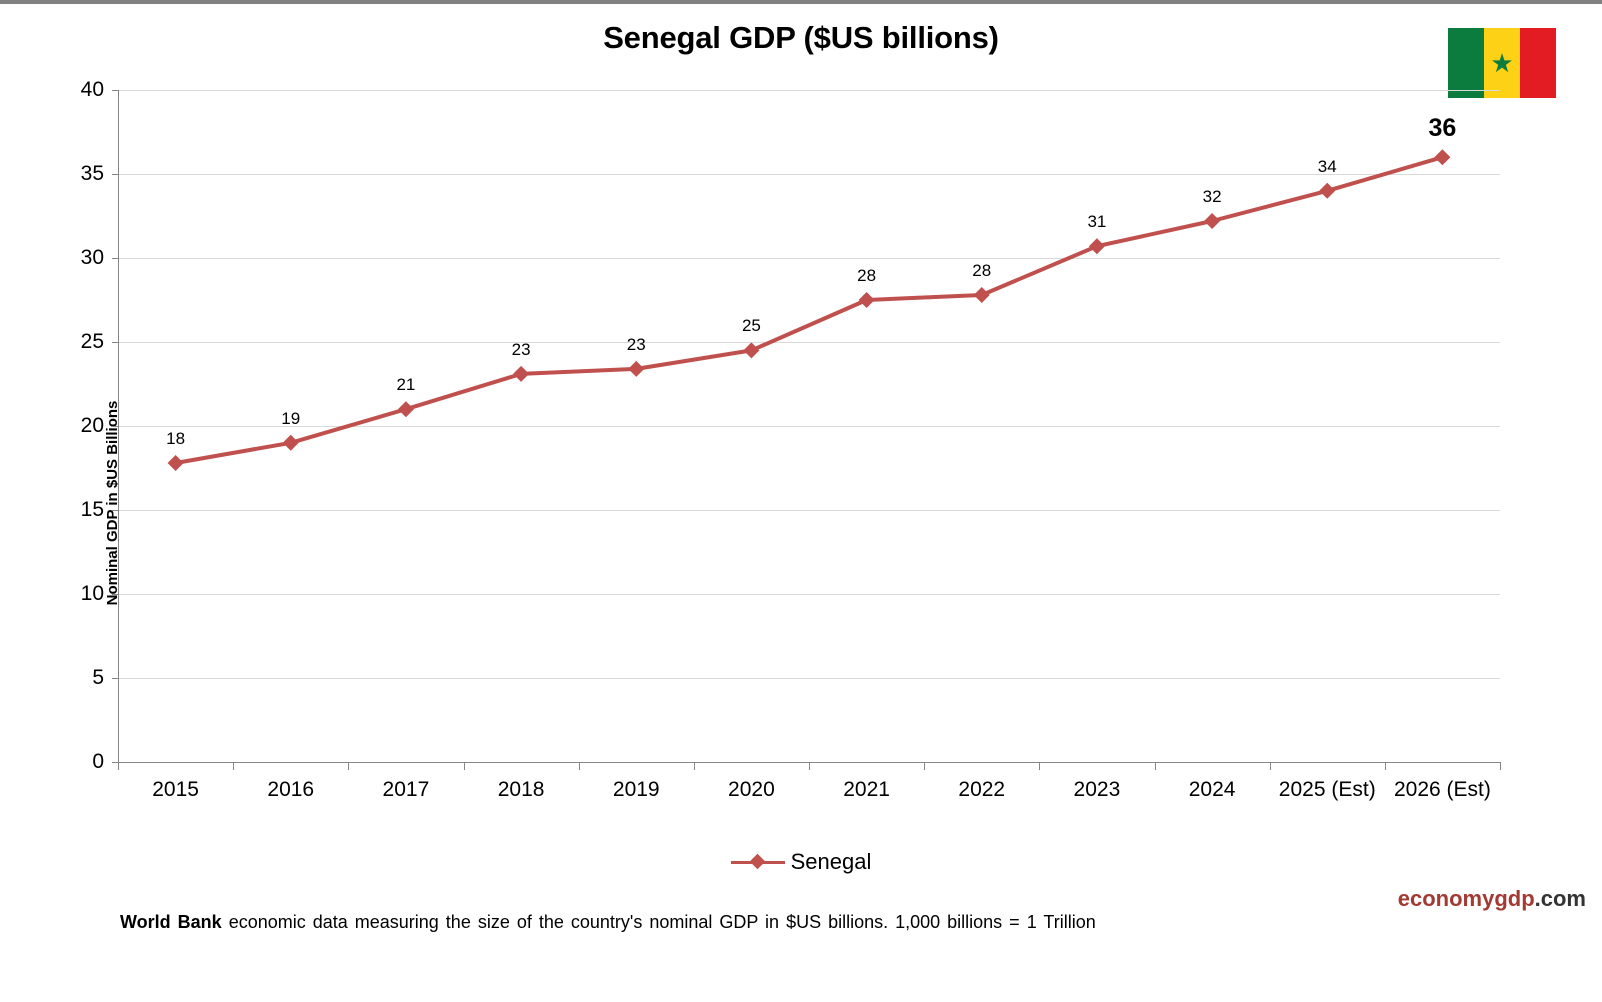  Describe the element at coordinates (636, 789) in the screenshot. I see `x-axis-label: 2019` at that location.